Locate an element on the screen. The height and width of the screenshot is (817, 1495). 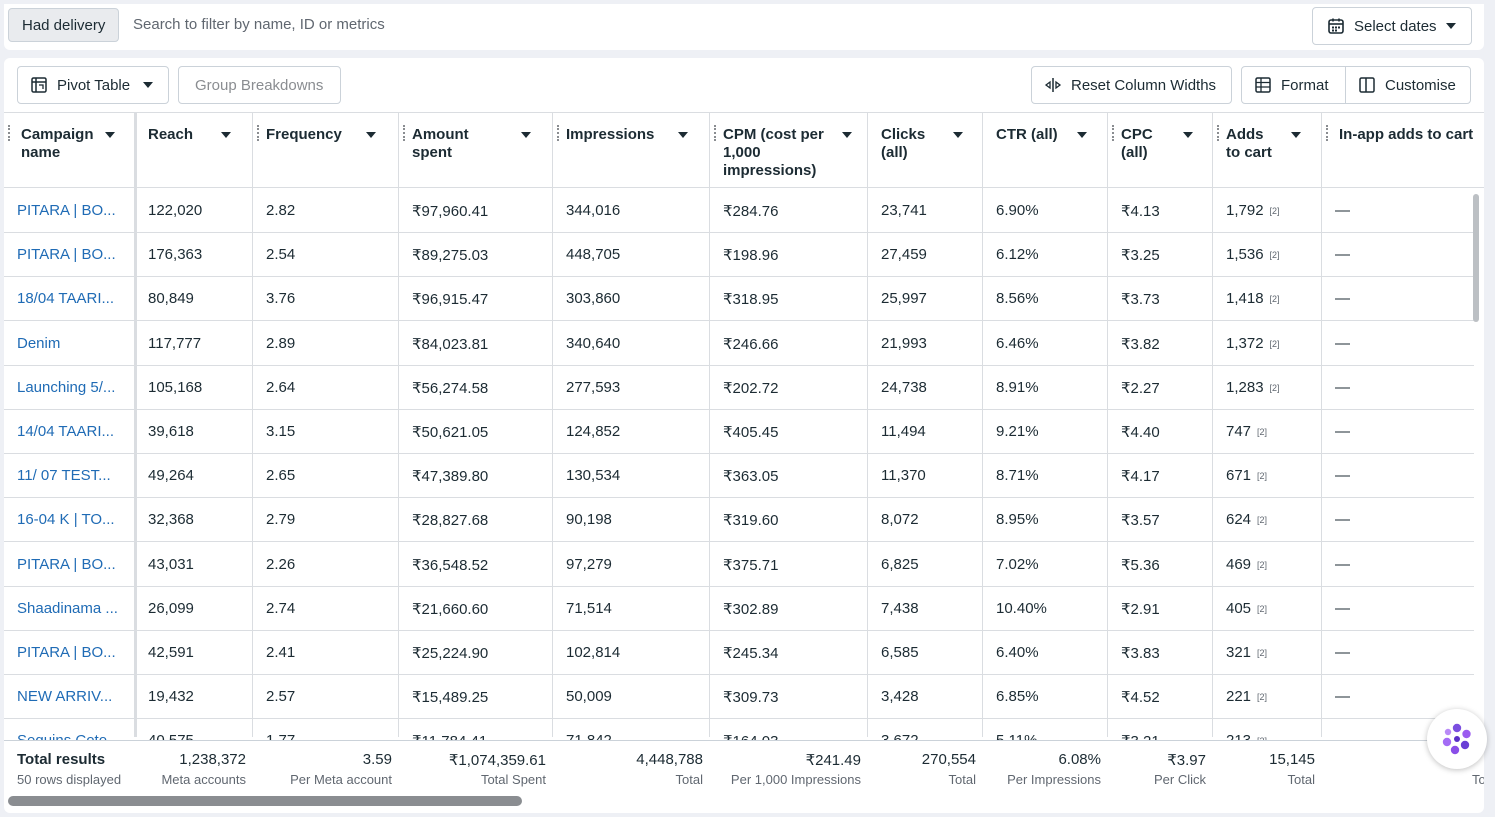
cell-adds-to-cart: 671 [2] is located at coordinates (1246, 475).